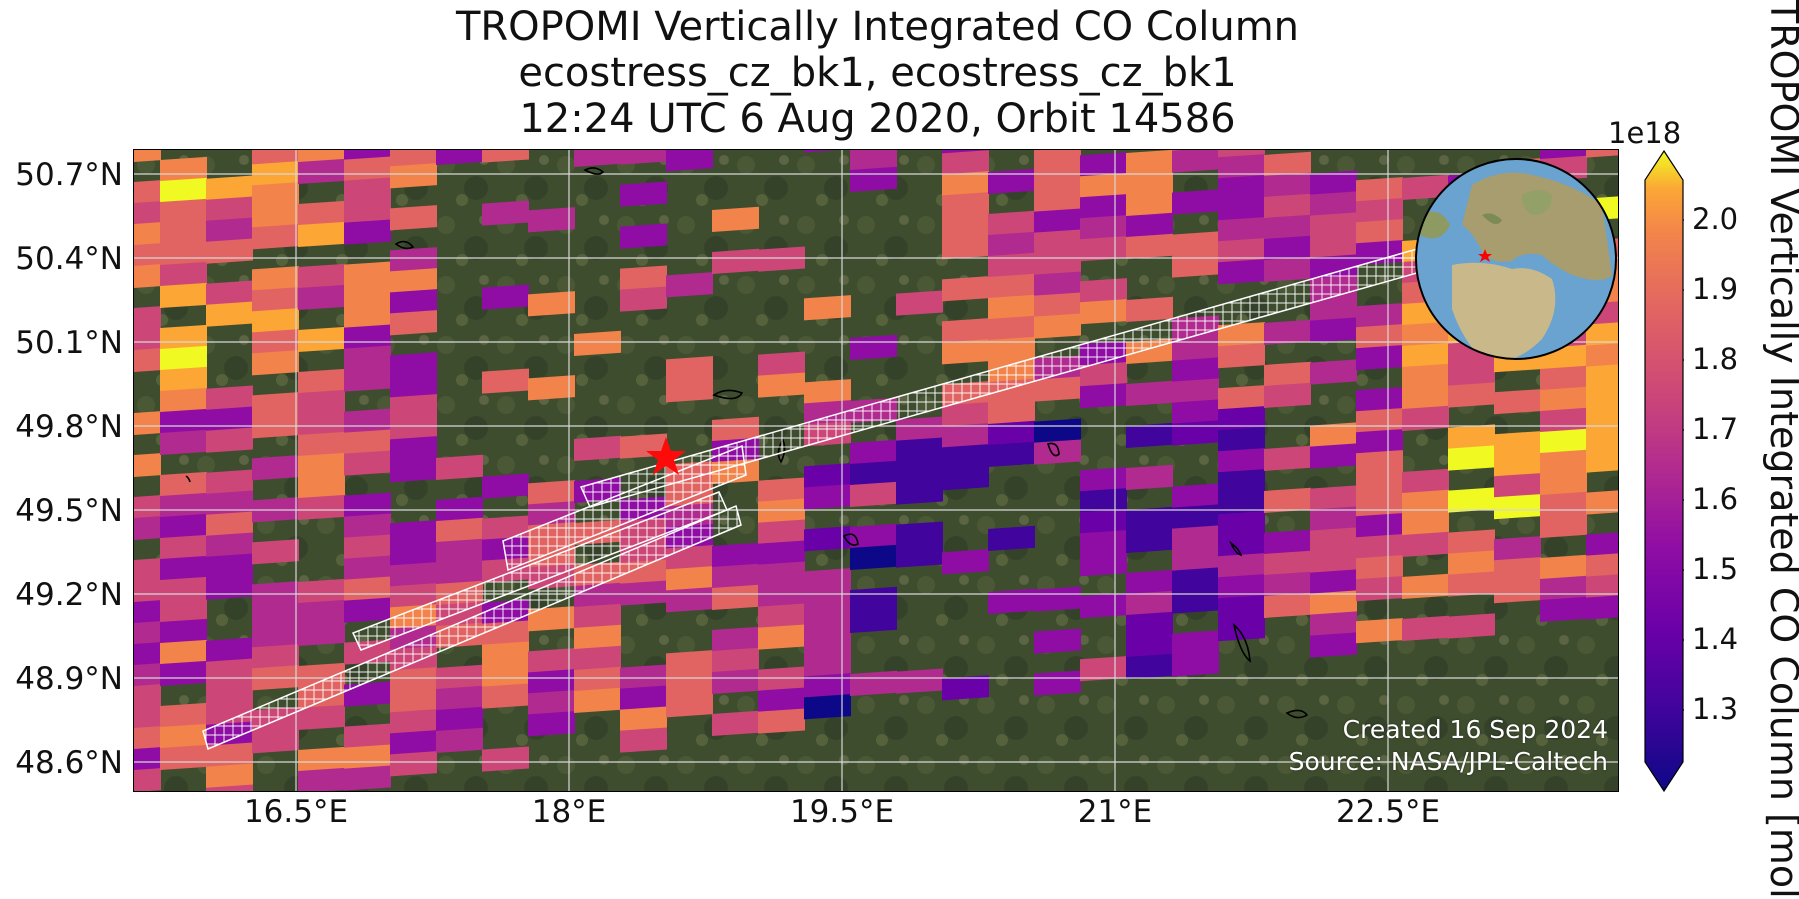 This screenshot has height=899, width=1799. I want to click on lat-tick: 49.2°N, so click(61, 595).